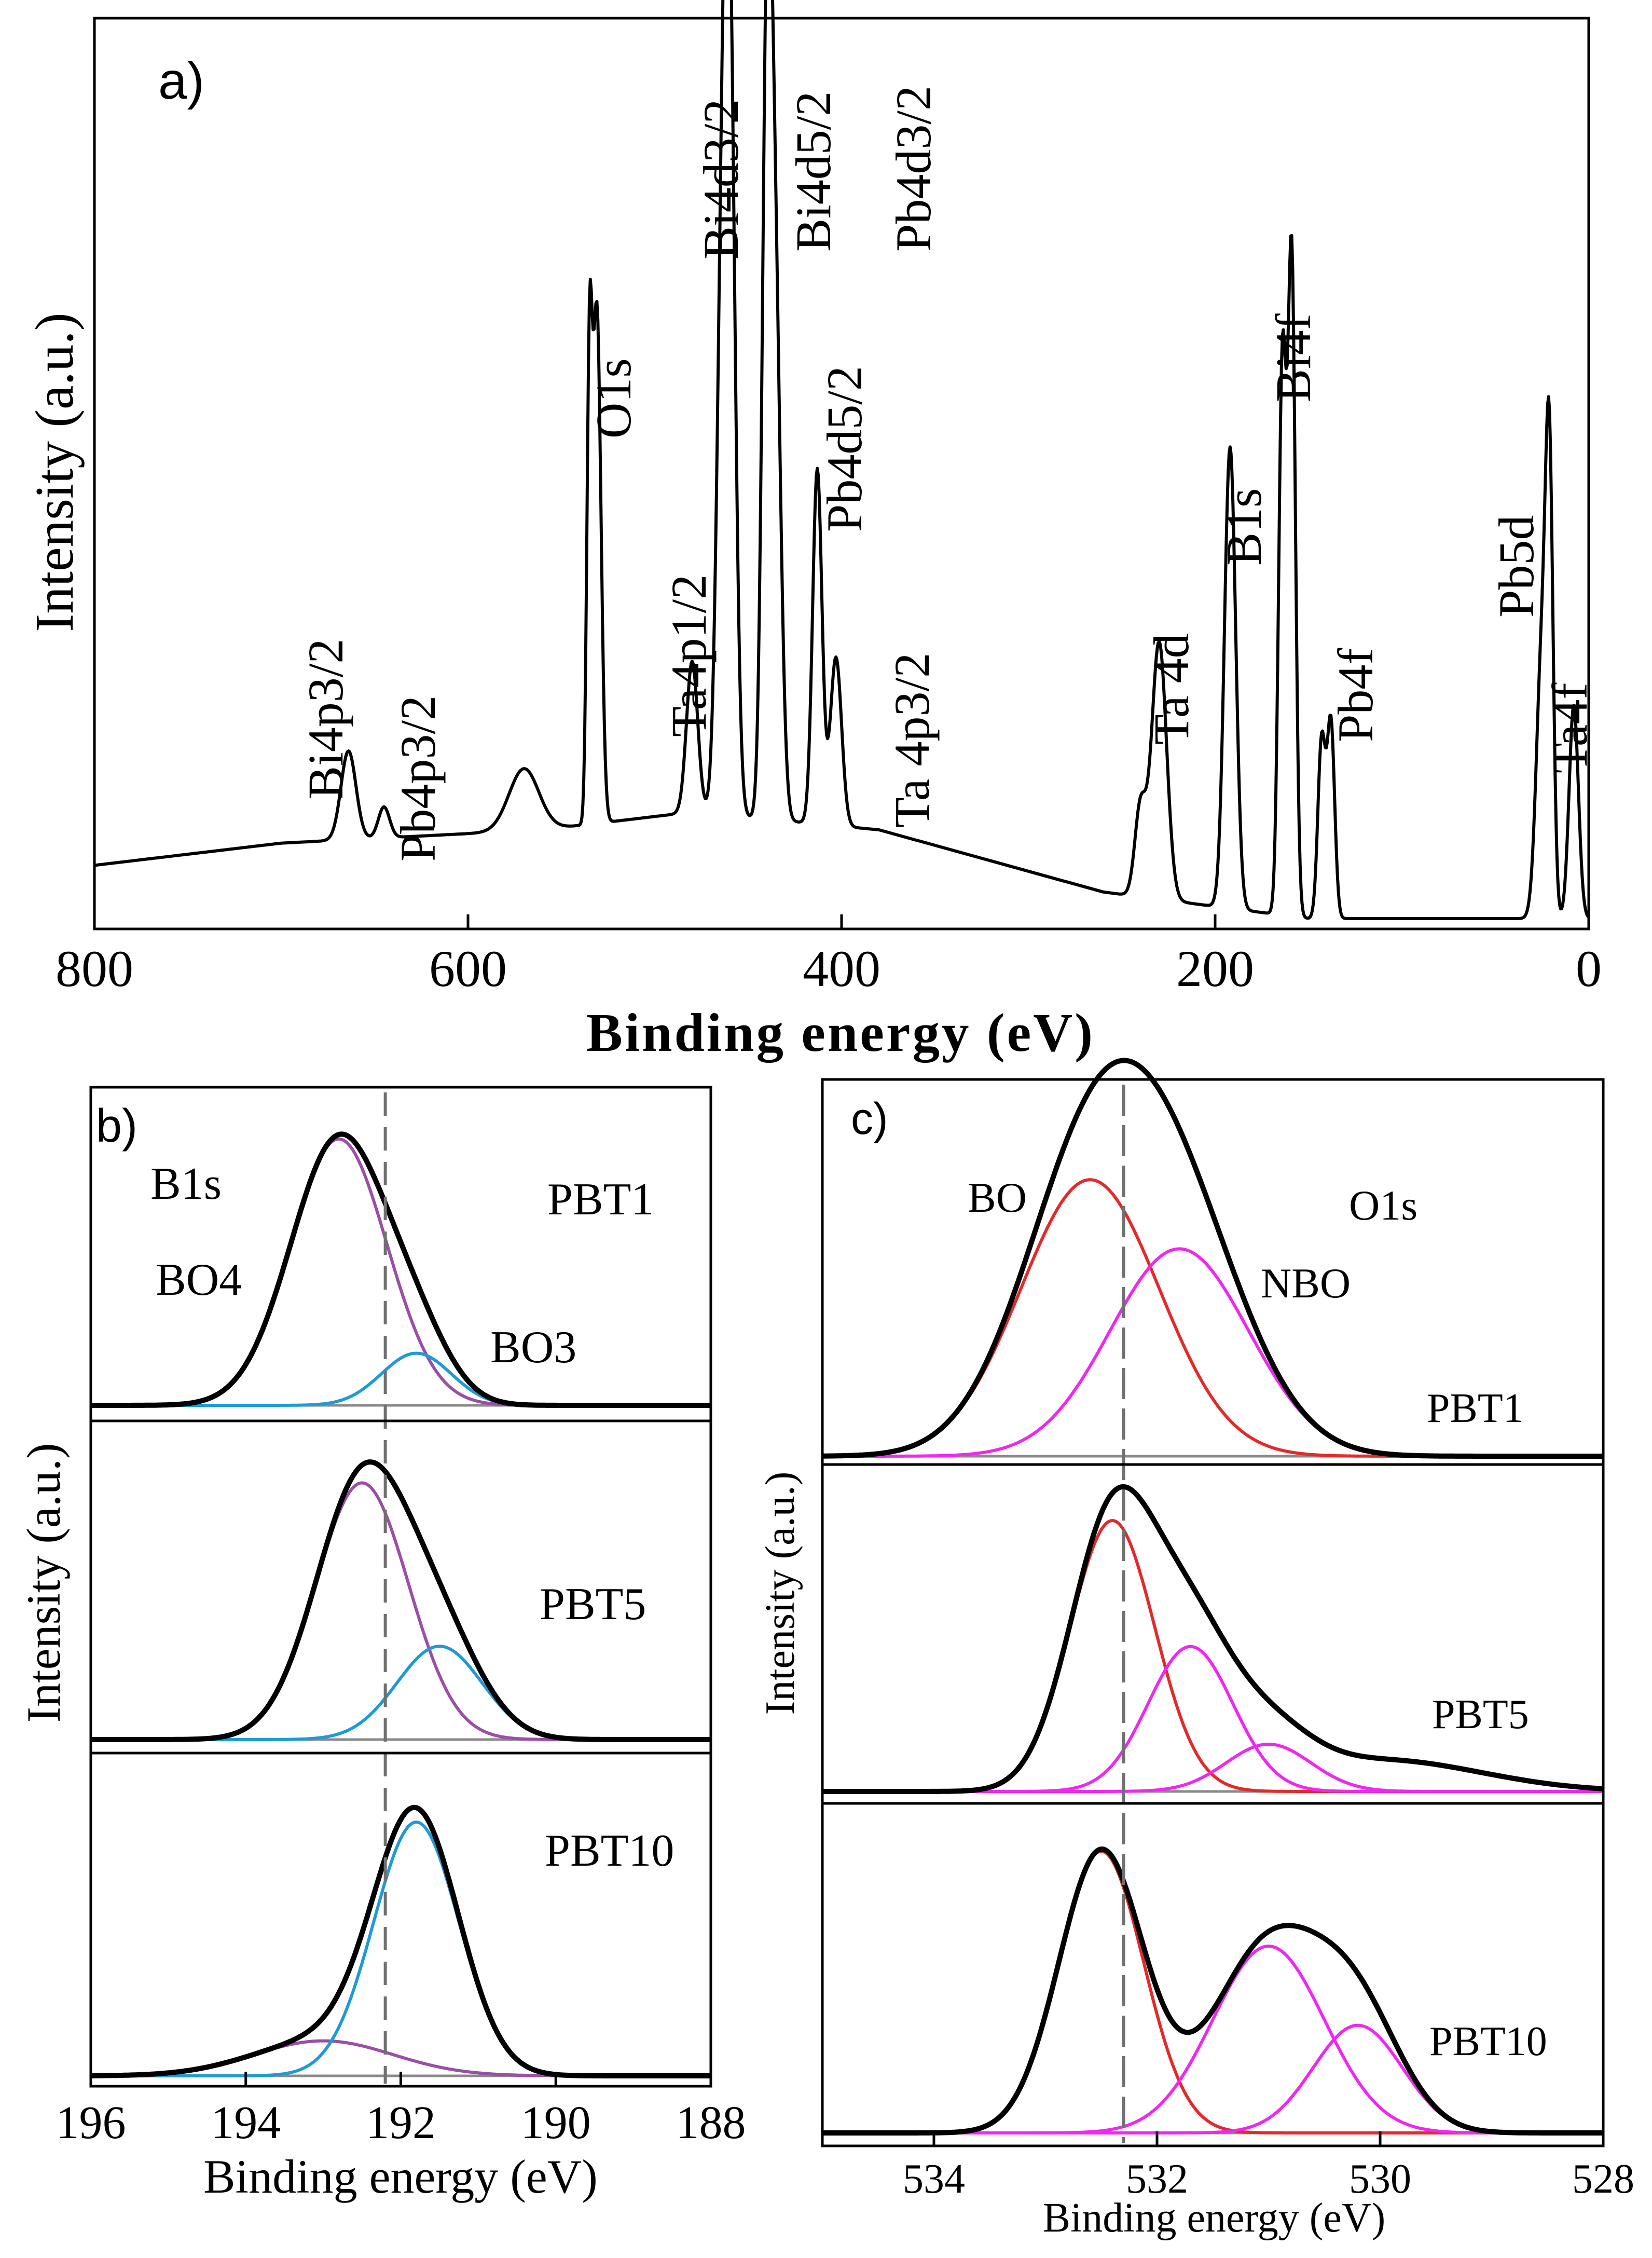  Describe the element at coordinates (1380, 2179) in the screenshot. I see `panel-c-x-tick-label: 530` at that location.